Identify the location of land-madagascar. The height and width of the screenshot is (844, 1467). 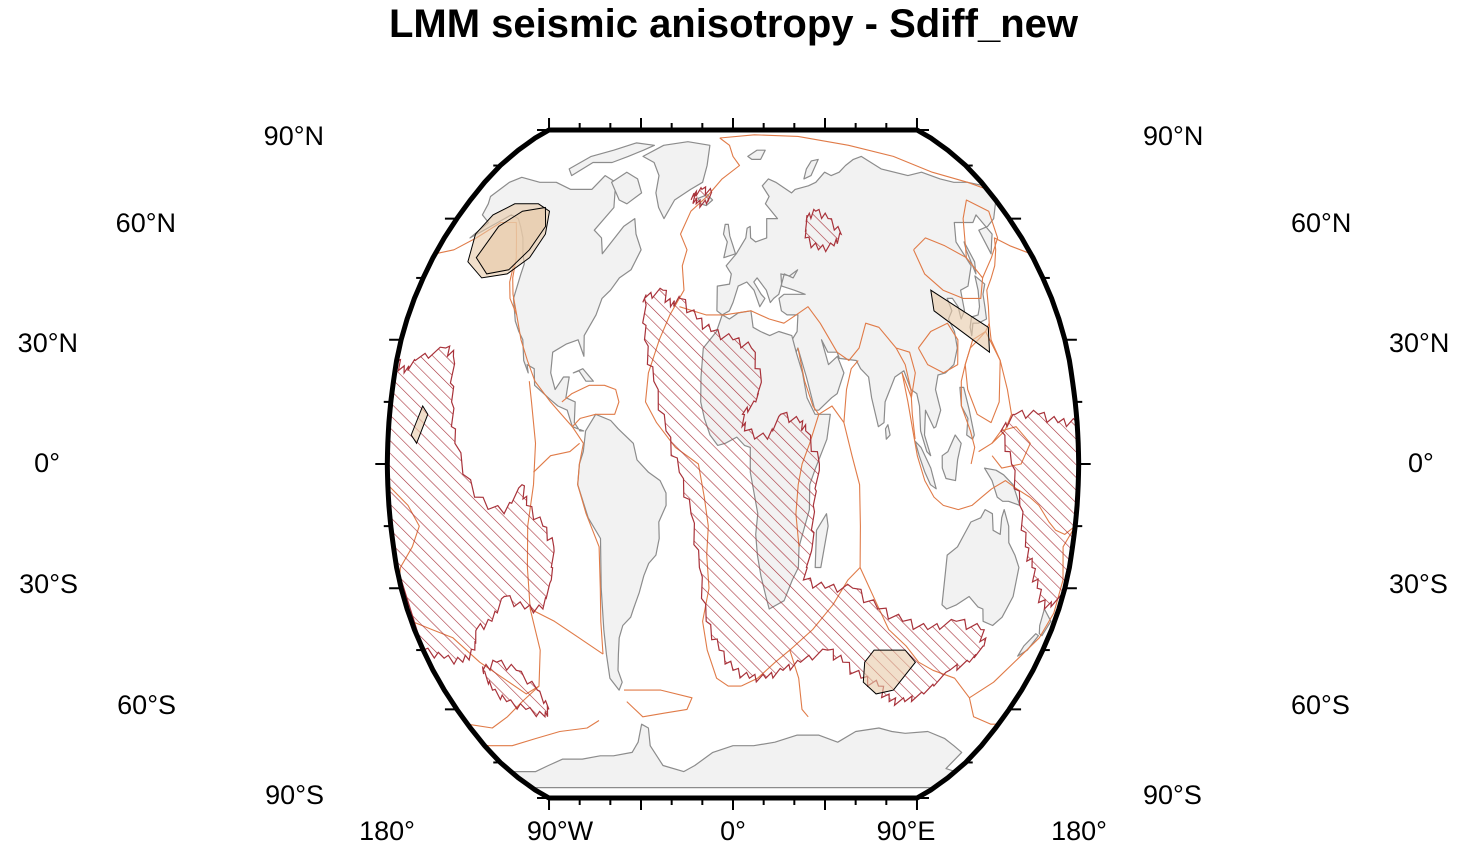
(821, 541).